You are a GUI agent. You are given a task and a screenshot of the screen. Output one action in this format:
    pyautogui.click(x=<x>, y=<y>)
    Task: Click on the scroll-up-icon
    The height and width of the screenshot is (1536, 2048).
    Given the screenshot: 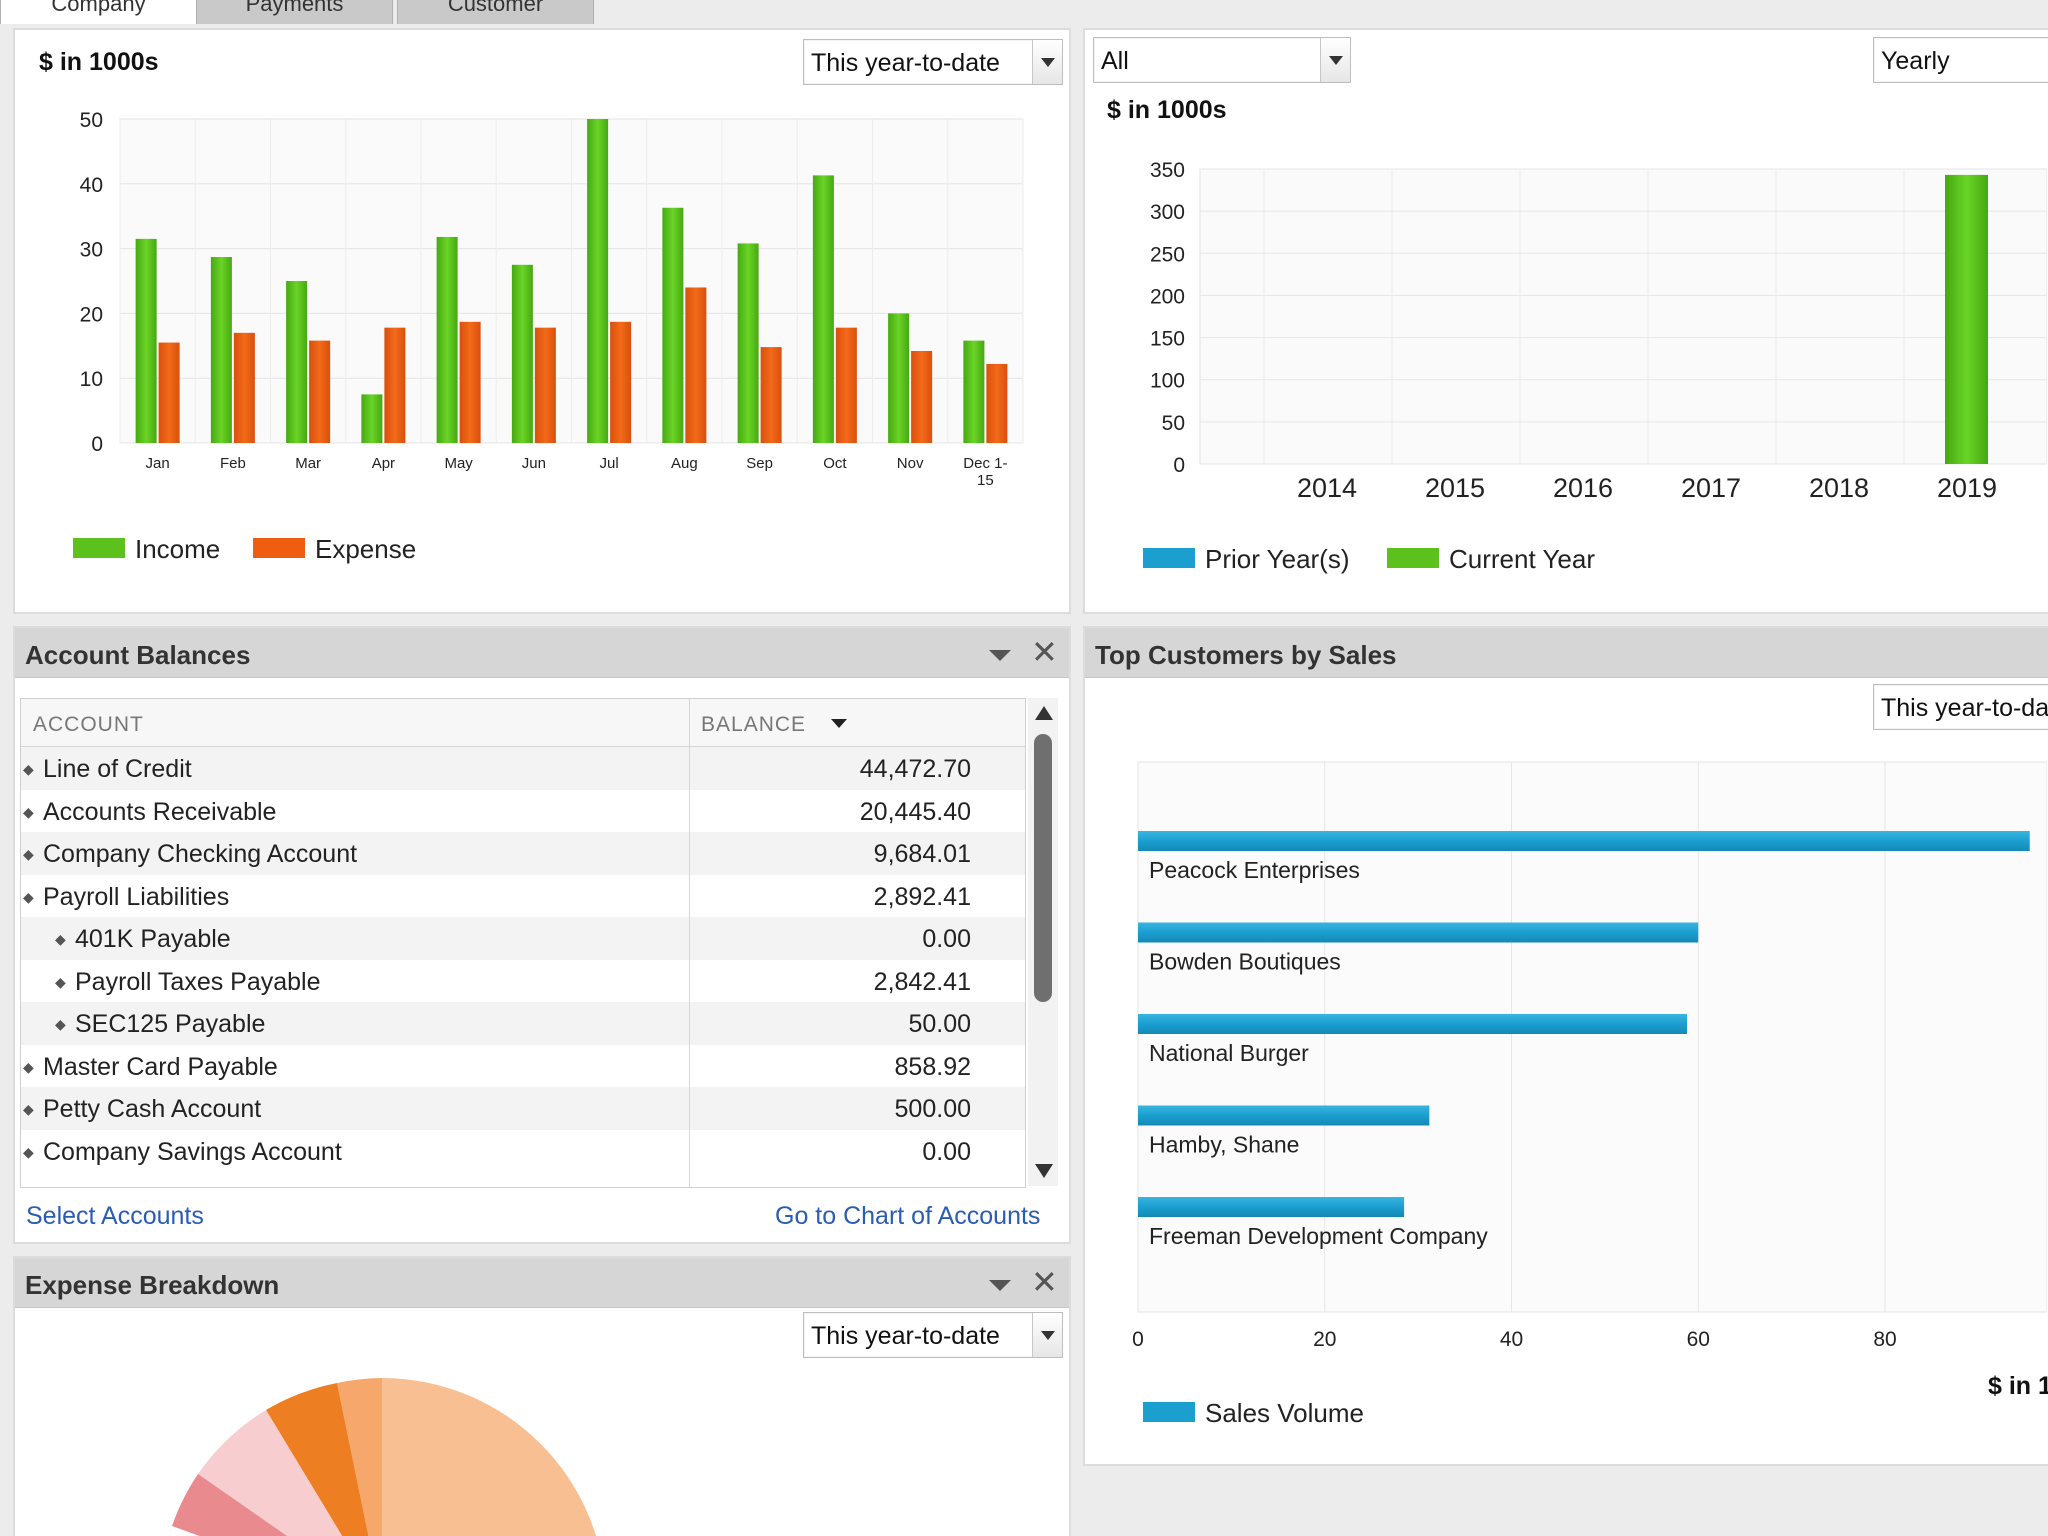 What is the action you would take?
    pyautogui.click(x=1044, y=713)
    